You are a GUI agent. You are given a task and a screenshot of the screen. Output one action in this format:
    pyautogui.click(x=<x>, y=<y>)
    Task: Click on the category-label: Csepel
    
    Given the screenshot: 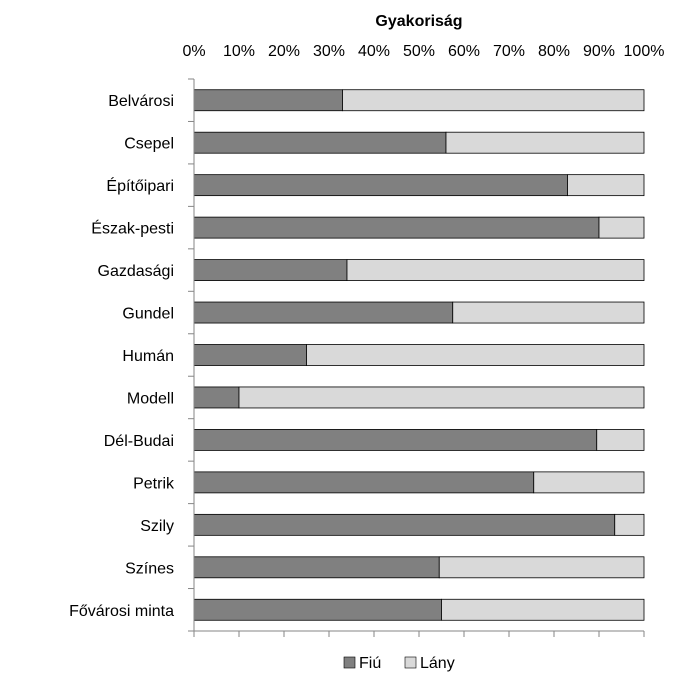 What is the action you would take?
    pyautogui.click(x=149, y=144)
    